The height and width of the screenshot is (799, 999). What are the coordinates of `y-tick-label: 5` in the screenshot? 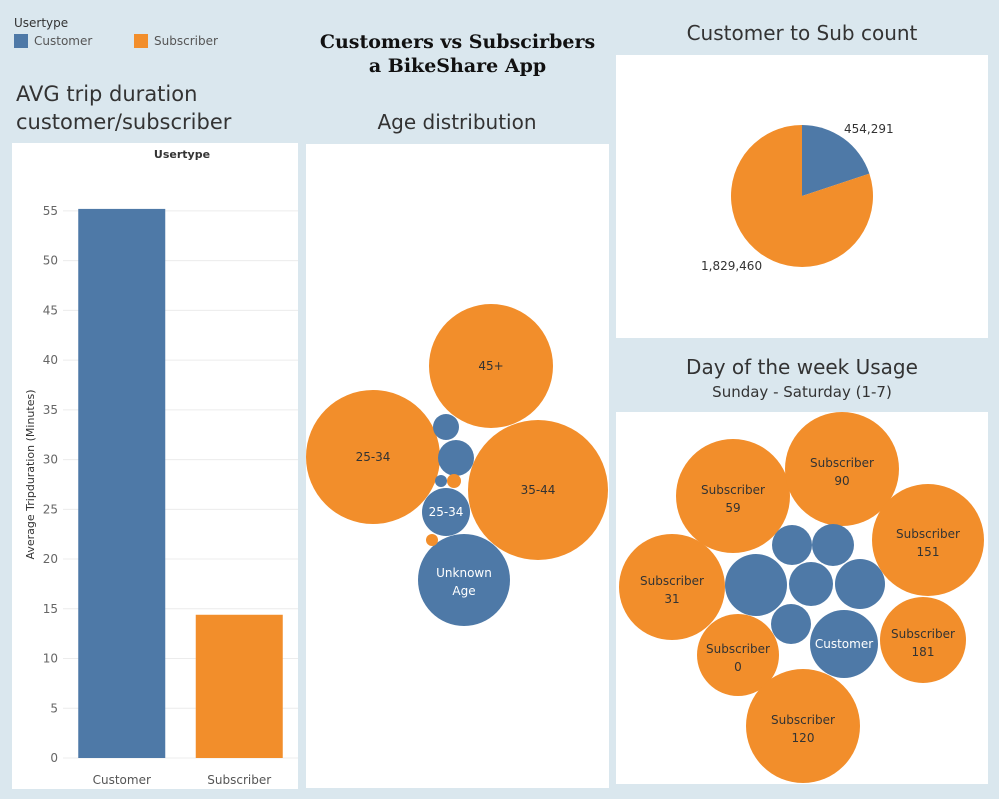 It's located at (54, 708).